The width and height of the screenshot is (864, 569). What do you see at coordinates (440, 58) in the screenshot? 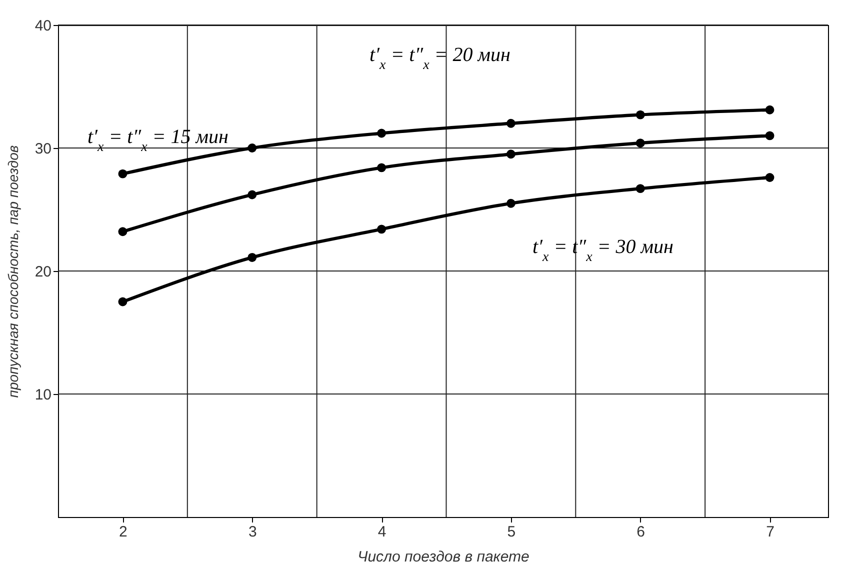
I see `annotation: t′$_{x}$ = t″$_{x}$ = 20 мин` at bounding box center [440, 58].